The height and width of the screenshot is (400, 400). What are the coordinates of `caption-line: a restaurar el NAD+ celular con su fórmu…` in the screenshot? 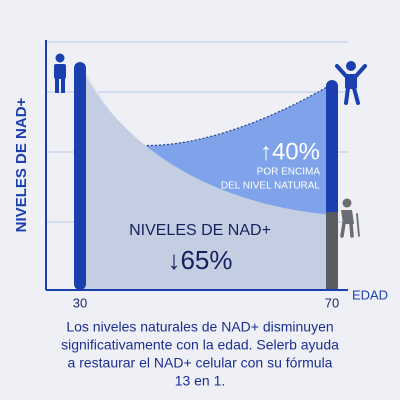 It's located at (200, 363).